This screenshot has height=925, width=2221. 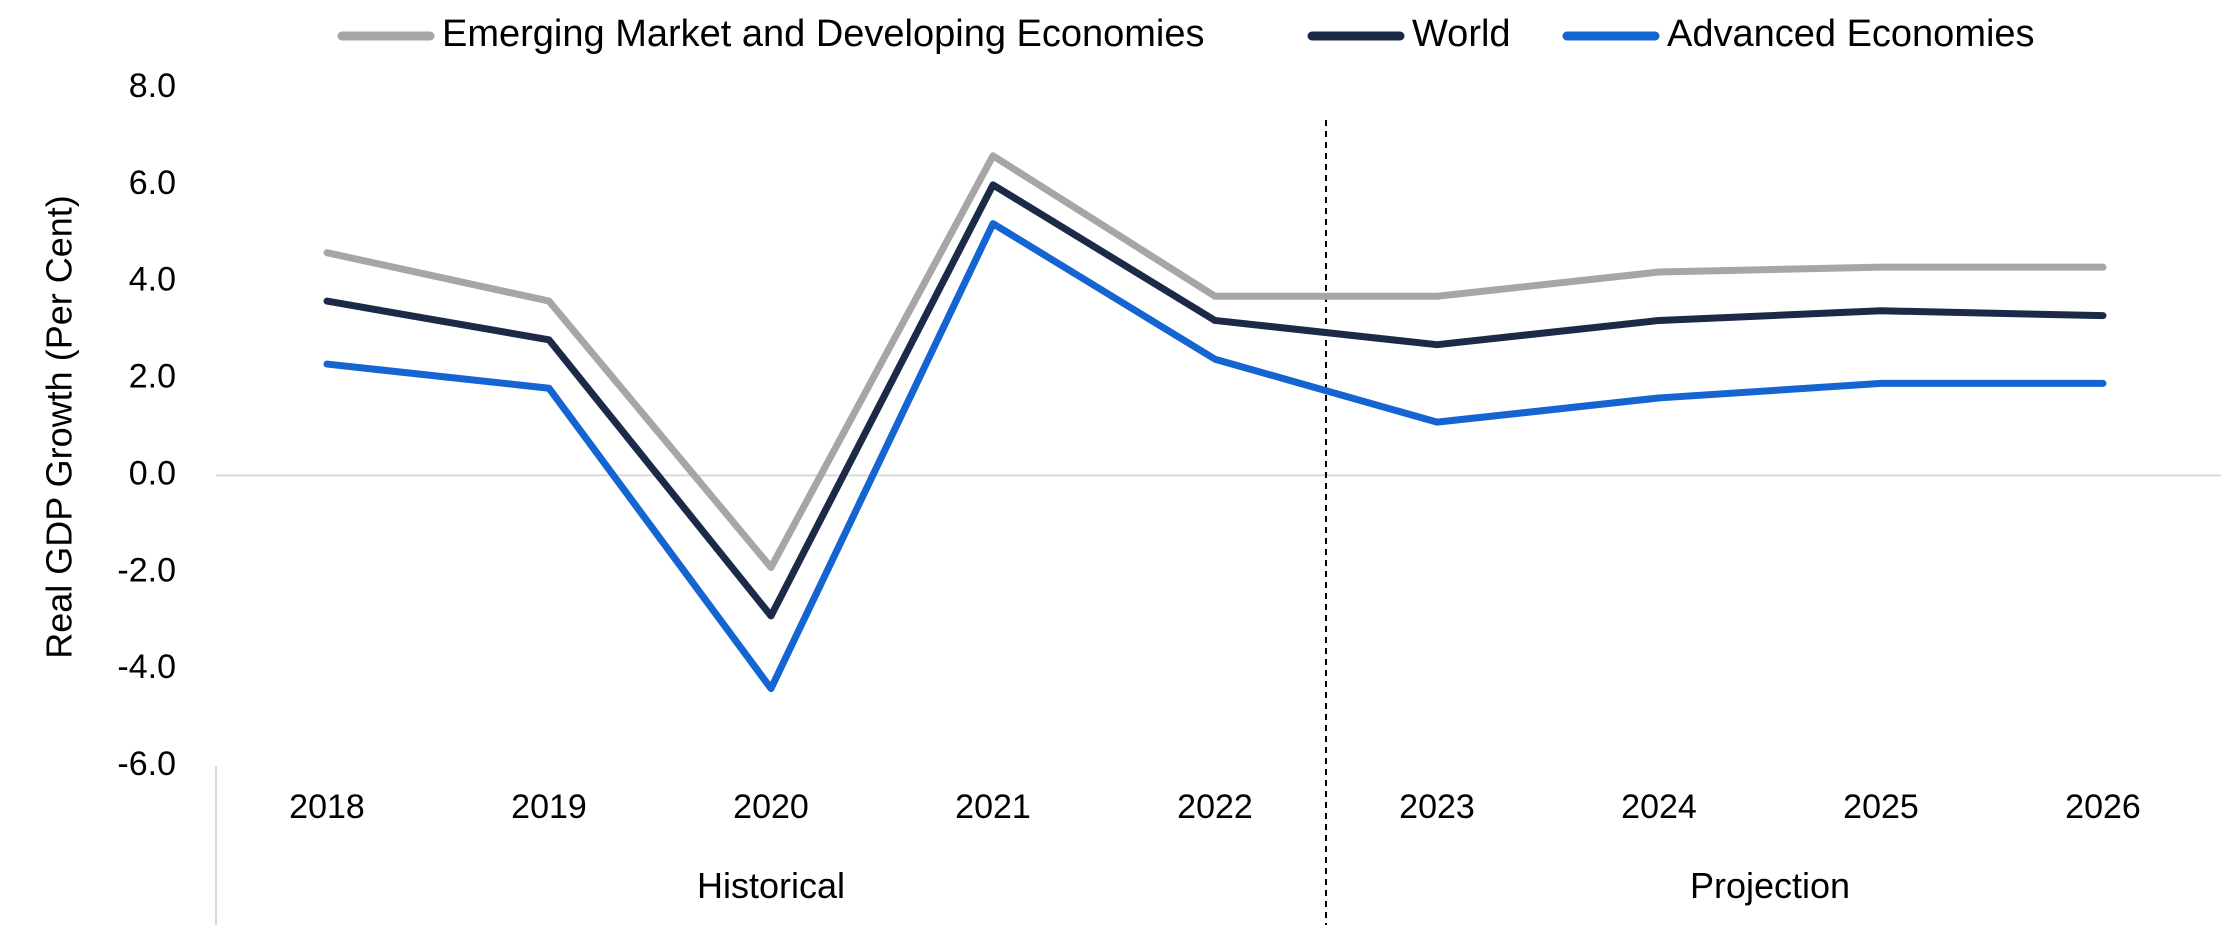 What do you see at coordinates (771, 885) in the screenshot?
I see `group-label: Historical` at bounding box center [771, 885].